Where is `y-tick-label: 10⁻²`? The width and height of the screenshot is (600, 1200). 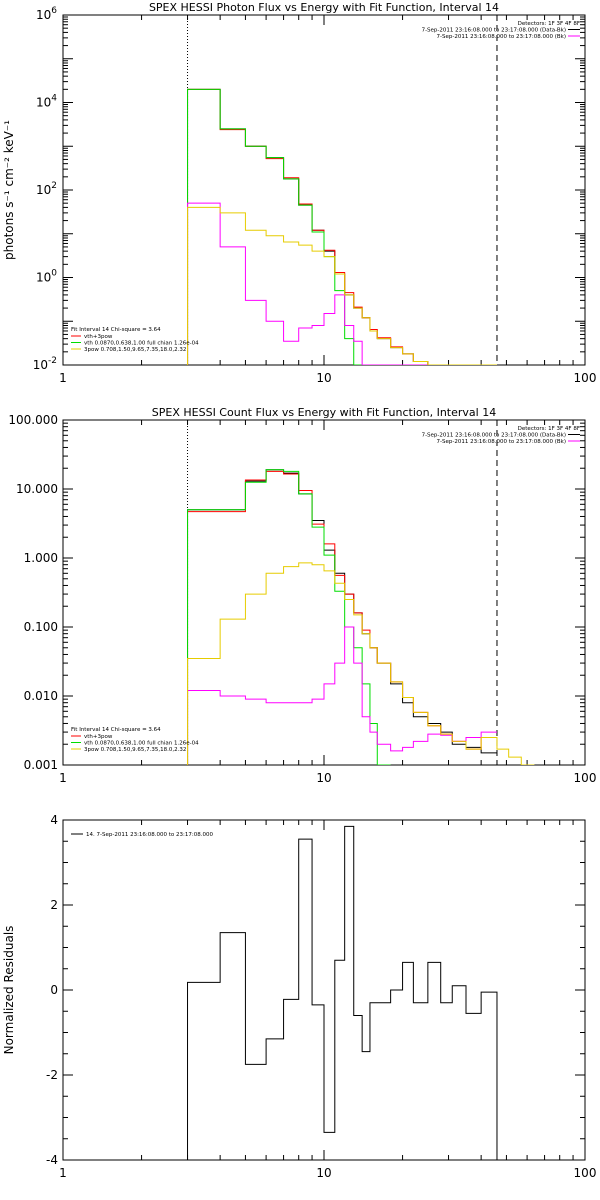
y-tick-label: 10⁻² is located at coordinates (45, 364).